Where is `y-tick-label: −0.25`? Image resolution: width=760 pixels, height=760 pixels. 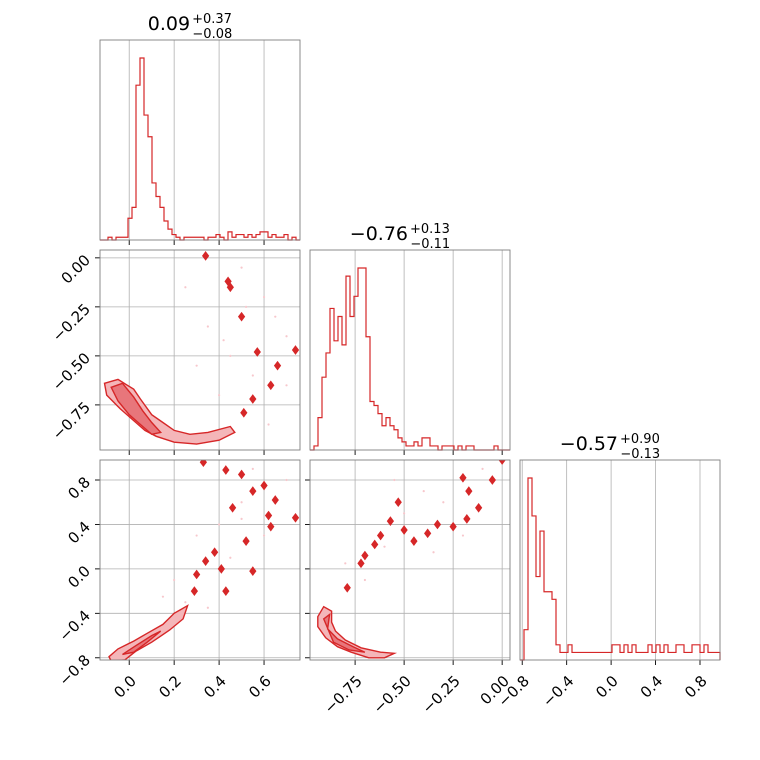 y-tick-label: −0.25 is located at coordinates (71, 322).